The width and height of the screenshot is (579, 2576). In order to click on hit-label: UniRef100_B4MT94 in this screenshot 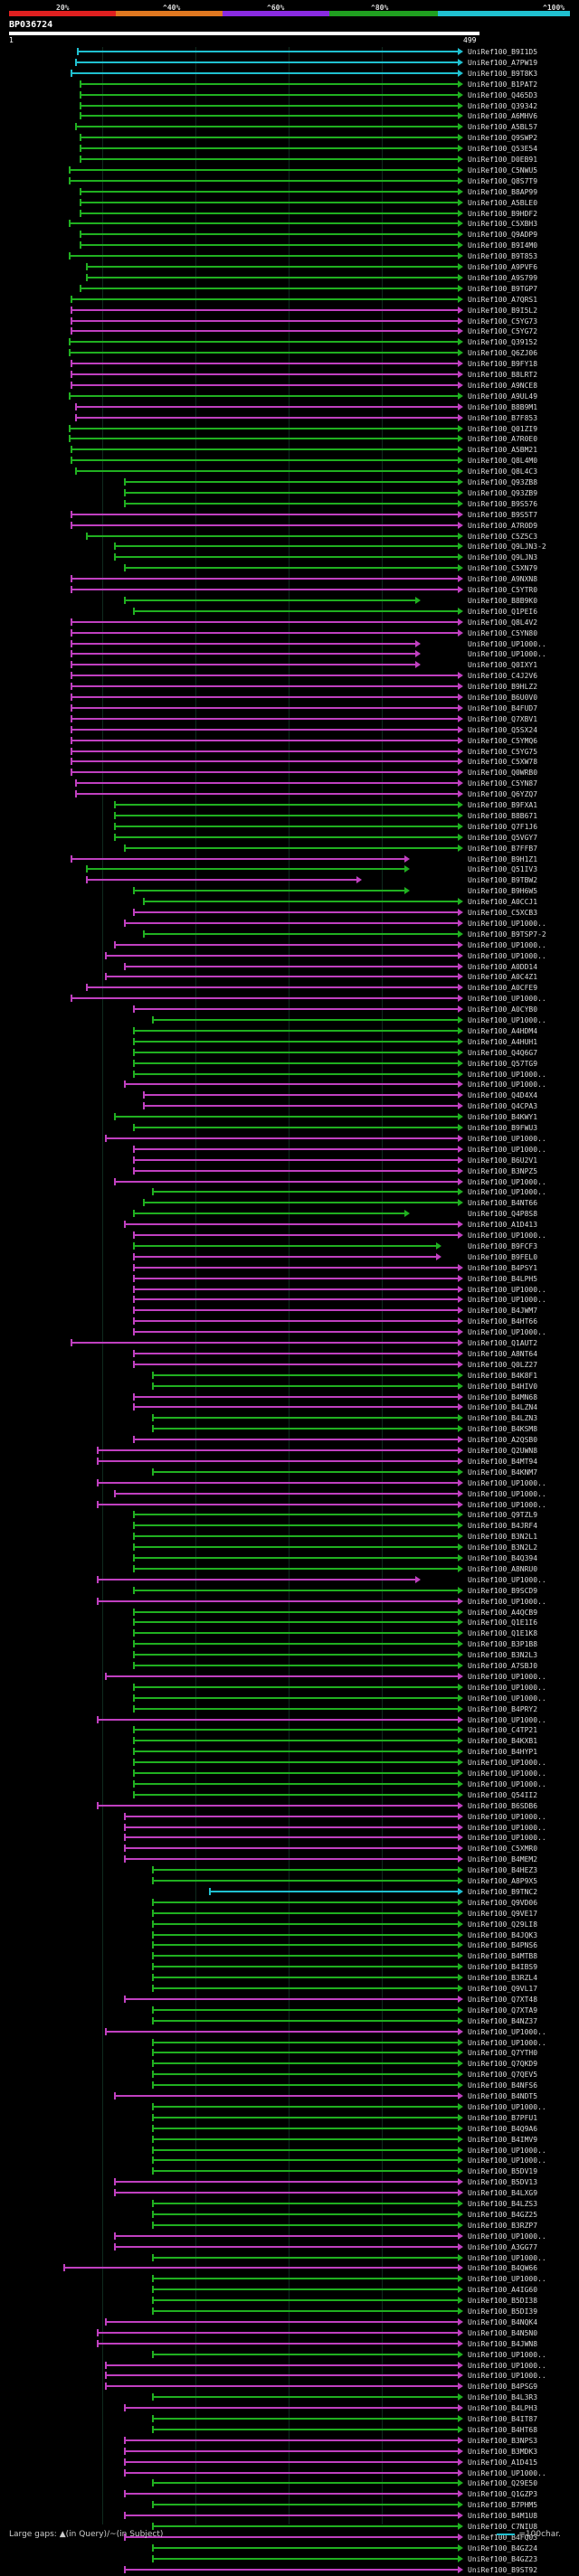, I will do `click(503, 1461)`.